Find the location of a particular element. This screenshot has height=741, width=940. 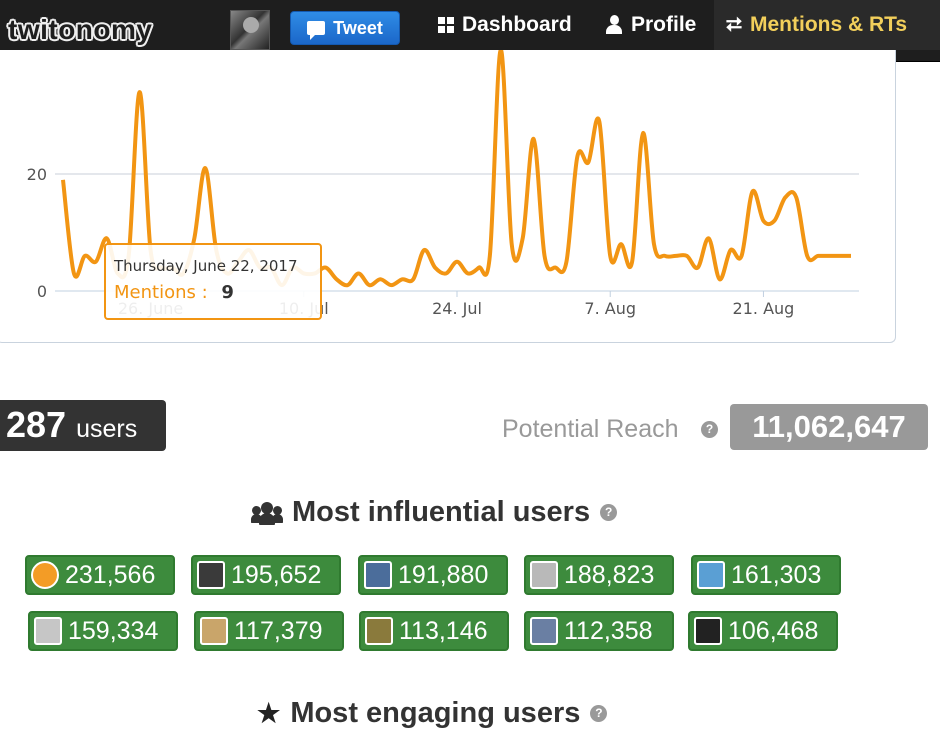

users-unit: users is located at coordinates (107, 429).